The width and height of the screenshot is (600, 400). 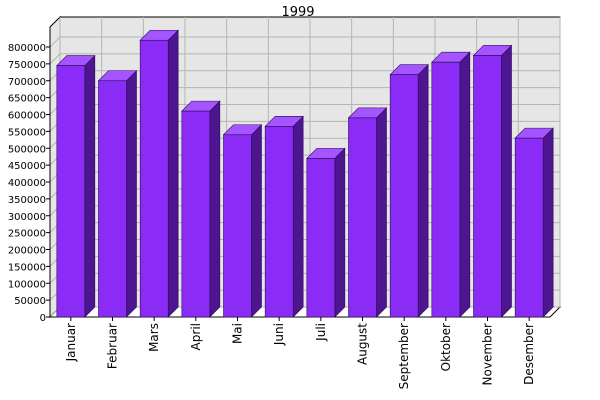 What do you see at coordinates (488, 354) in the screenshot?
I see `x-tick-label: November` at bounding box center [488, 354].